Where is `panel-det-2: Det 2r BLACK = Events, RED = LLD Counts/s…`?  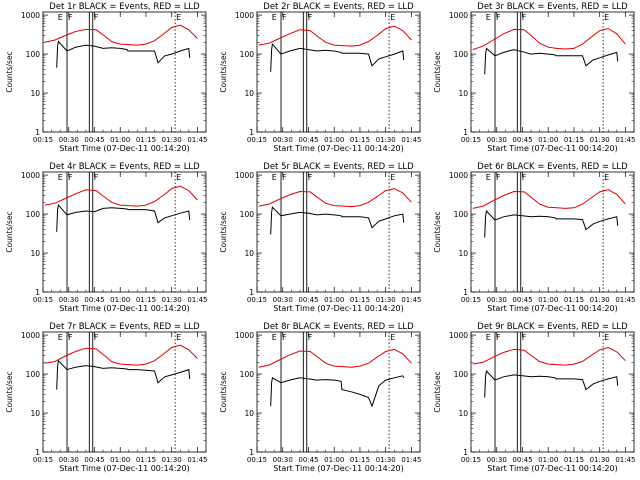 panel-det-2: Det 2r BLACK = Events, RED = LLD Counts/s… is located at coordinates (320, 77).